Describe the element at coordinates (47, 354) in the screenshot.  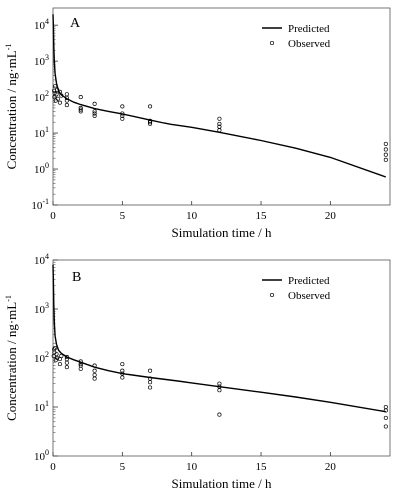
I see `y-tick-exponent: 2` at that location.